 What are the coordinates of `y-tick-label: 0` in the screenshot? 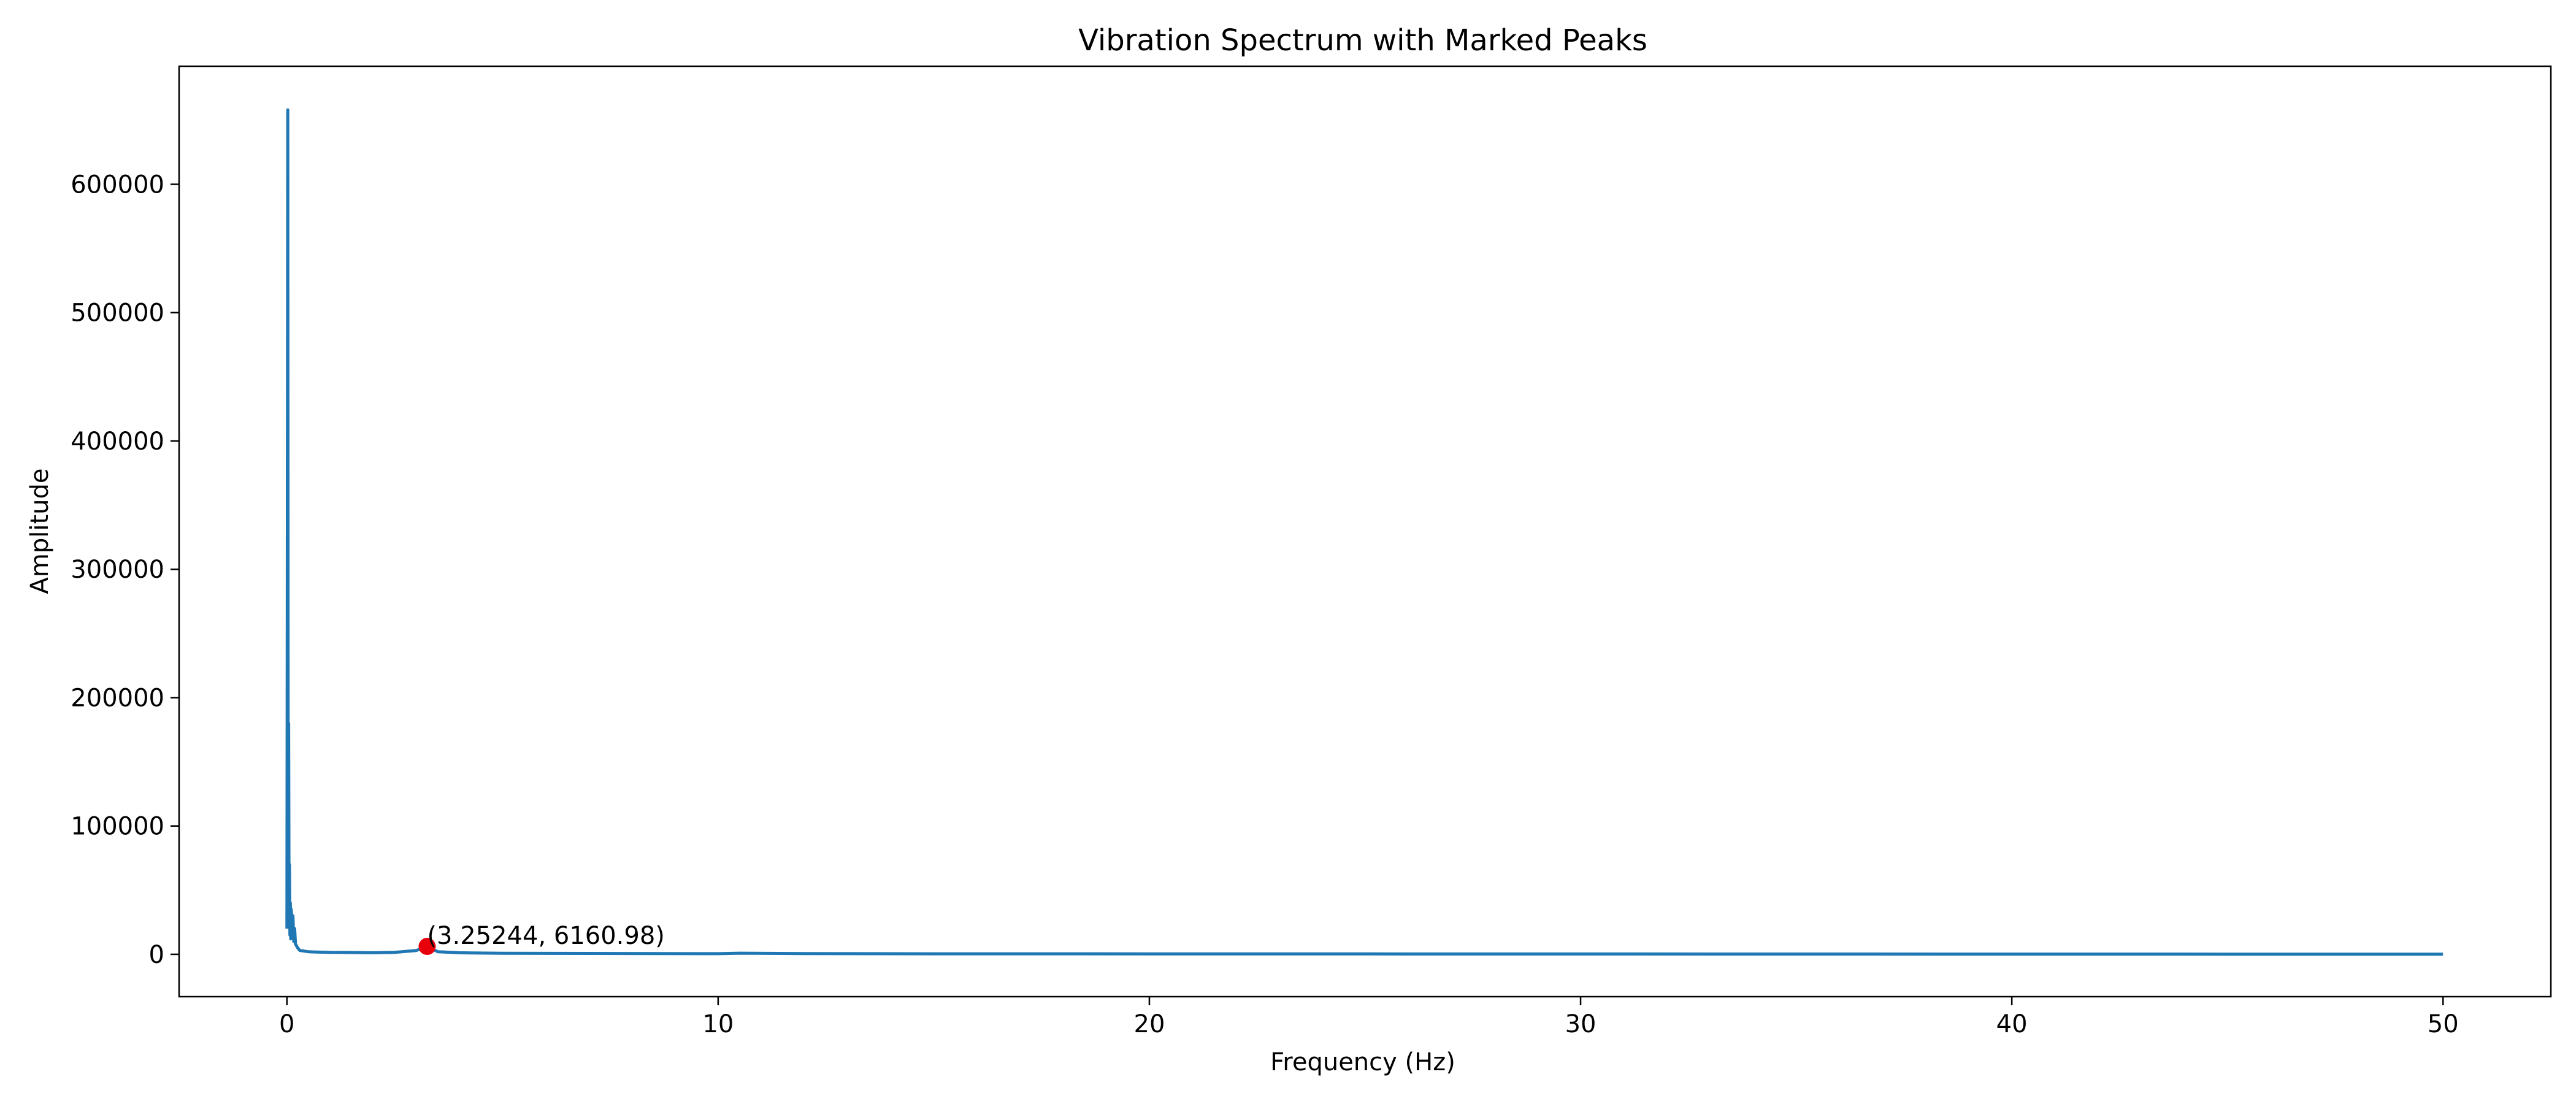 It's located at (156, 955).